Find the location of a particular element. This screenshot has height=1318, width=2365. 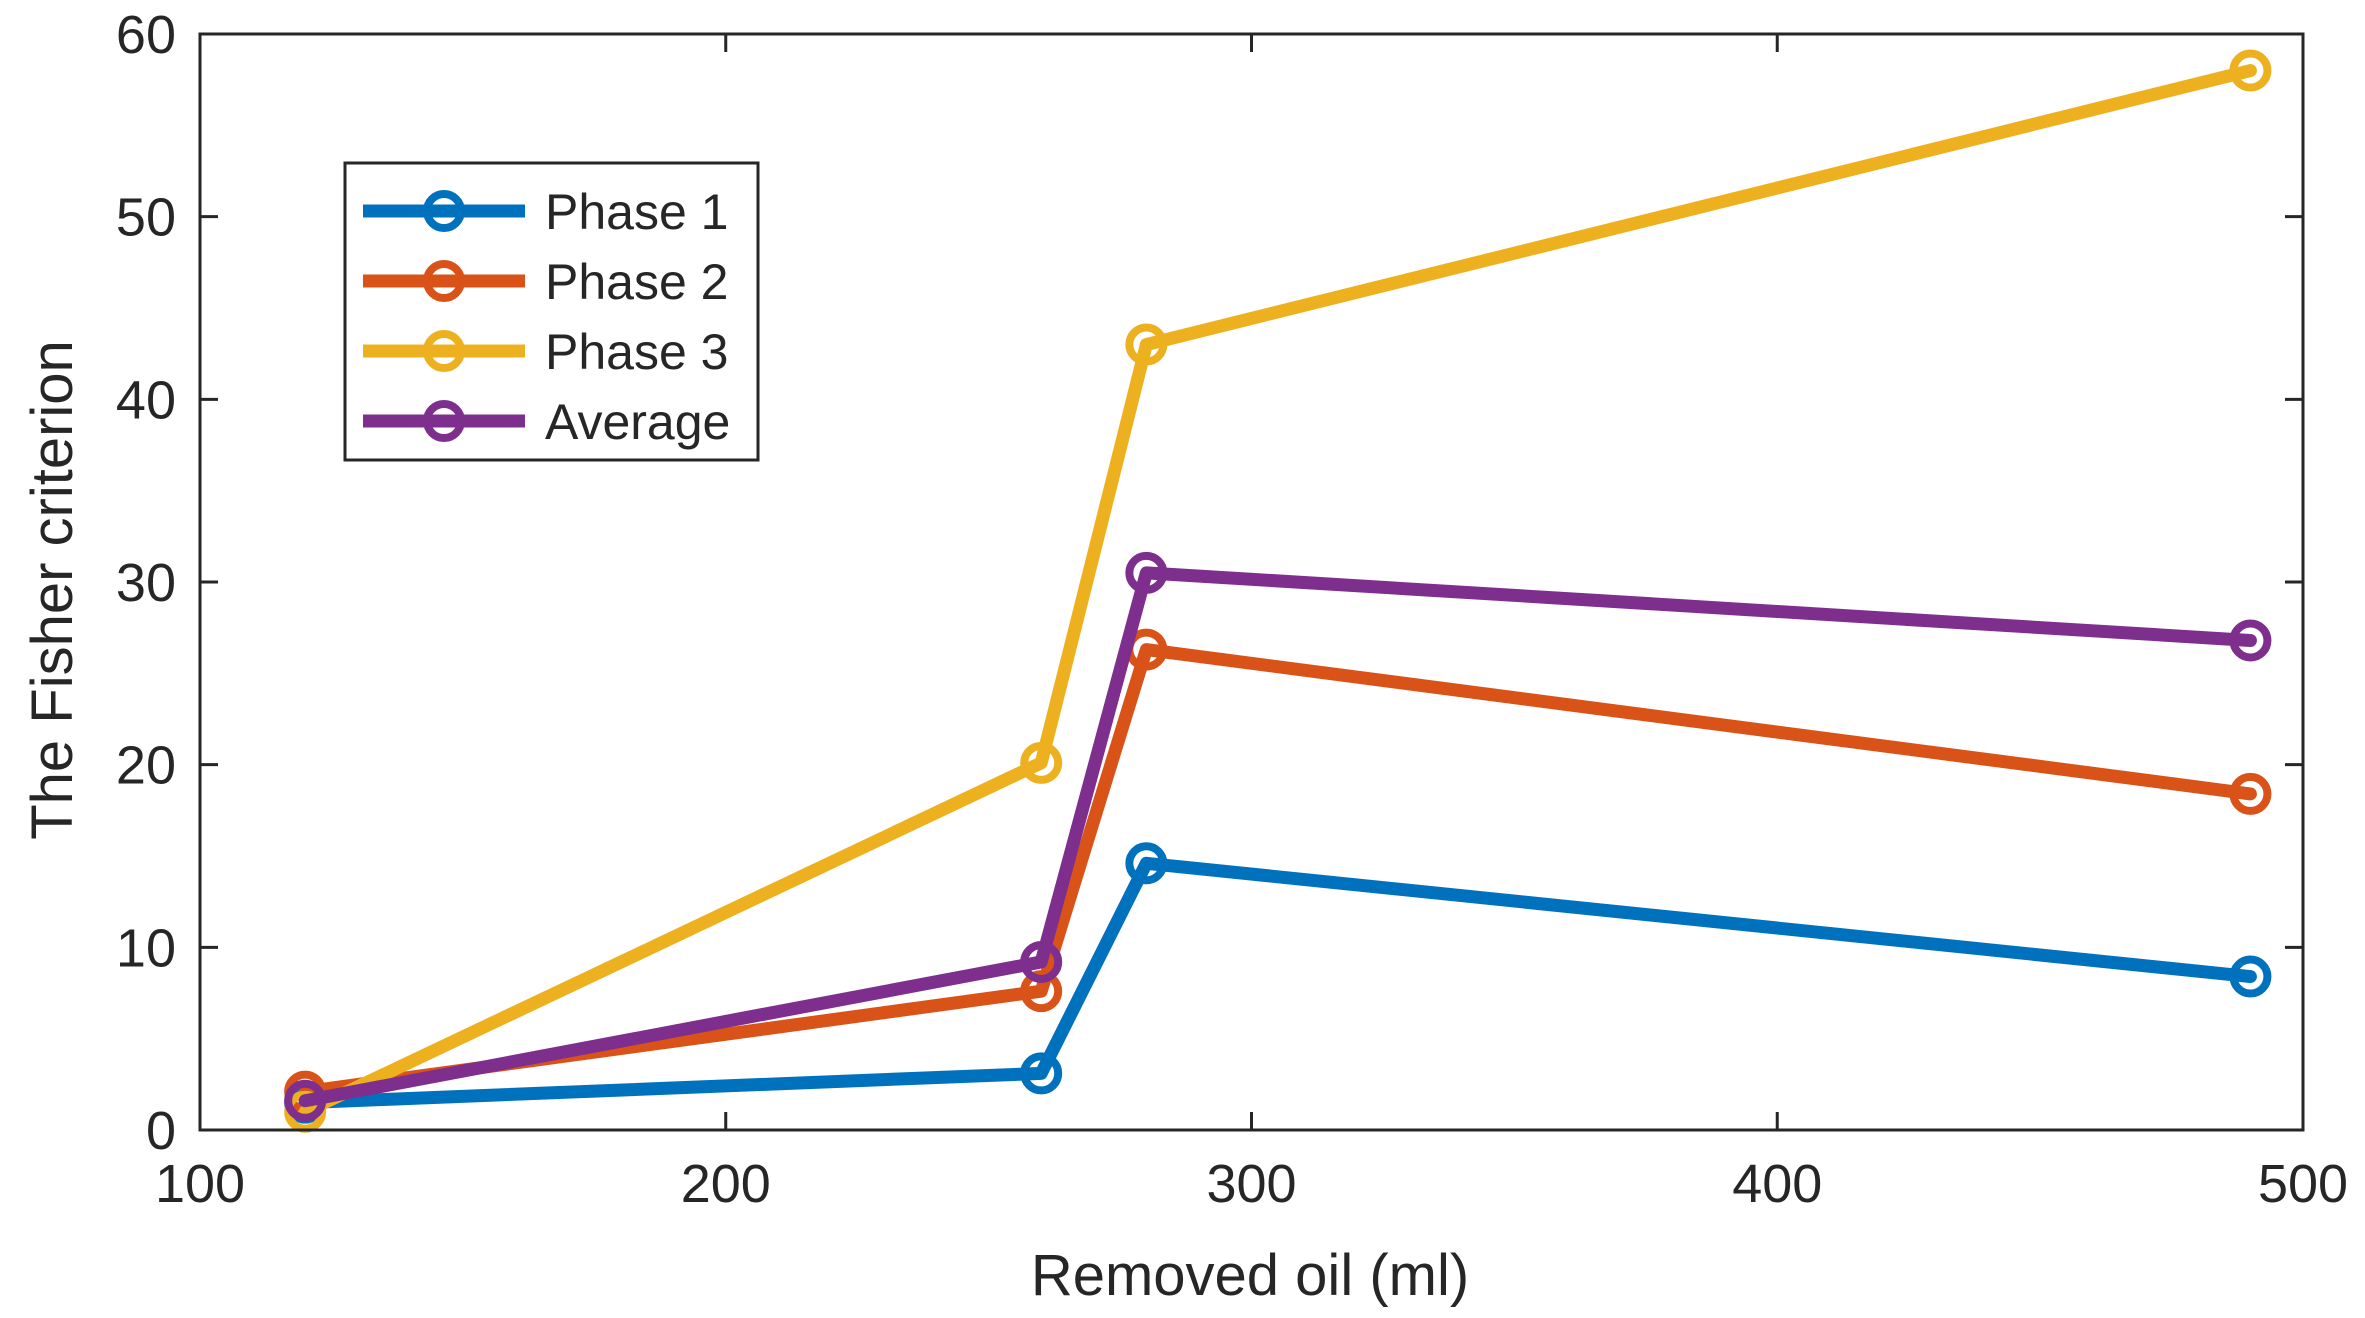

legend-label-3: Phase 3 is located at coordinates (636, 352).